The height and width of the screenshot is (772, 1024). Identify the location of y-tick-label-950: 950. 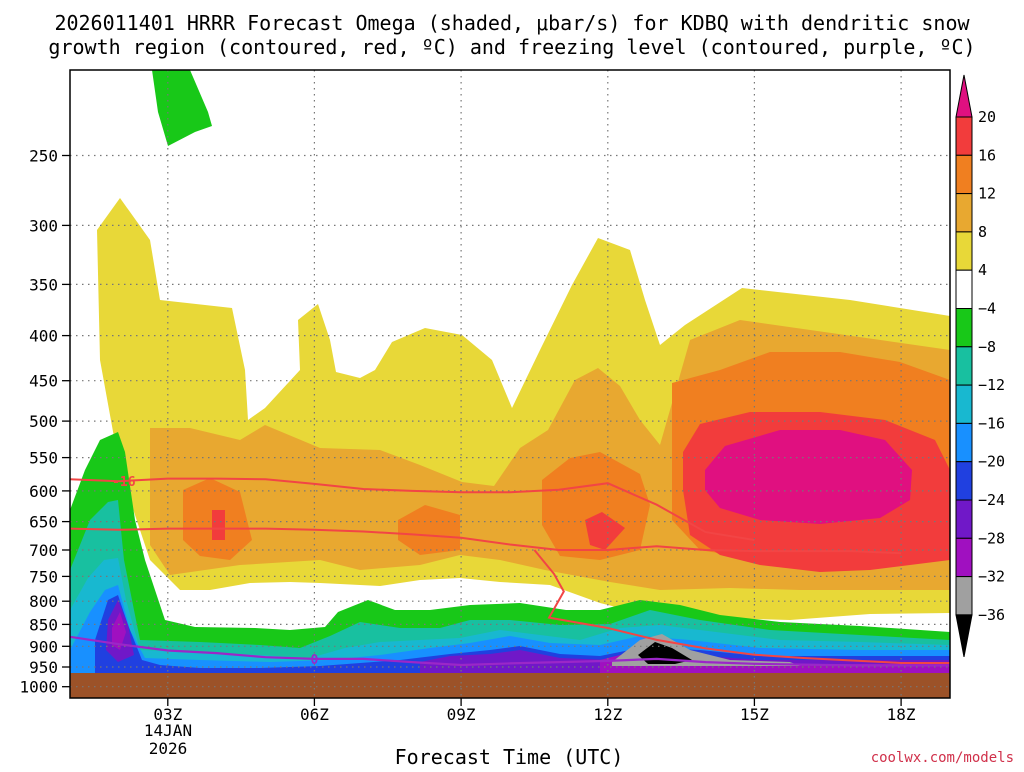
(43, 667).